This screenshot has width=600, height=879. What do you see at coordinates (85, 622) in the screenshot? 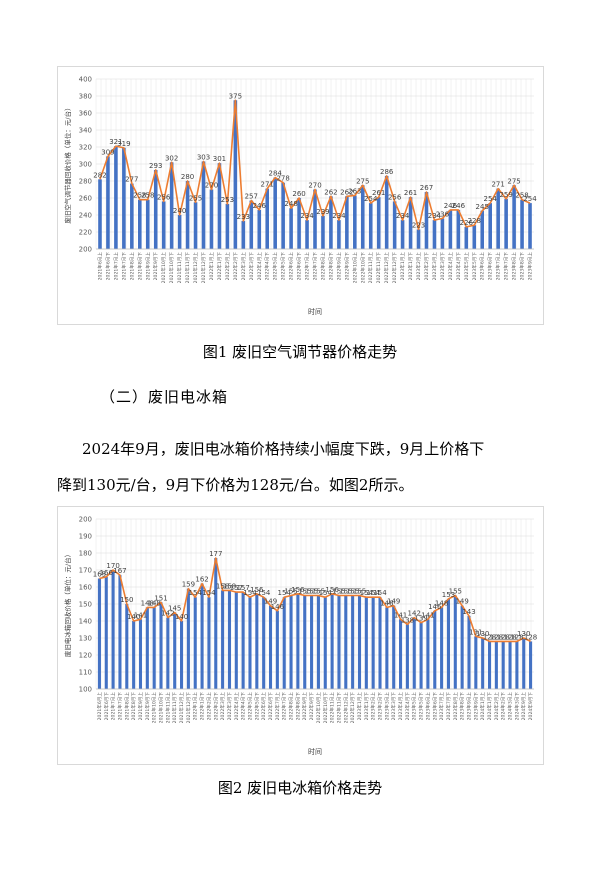
I see `y-tick-label: 140` at bounding box center [85, 622].